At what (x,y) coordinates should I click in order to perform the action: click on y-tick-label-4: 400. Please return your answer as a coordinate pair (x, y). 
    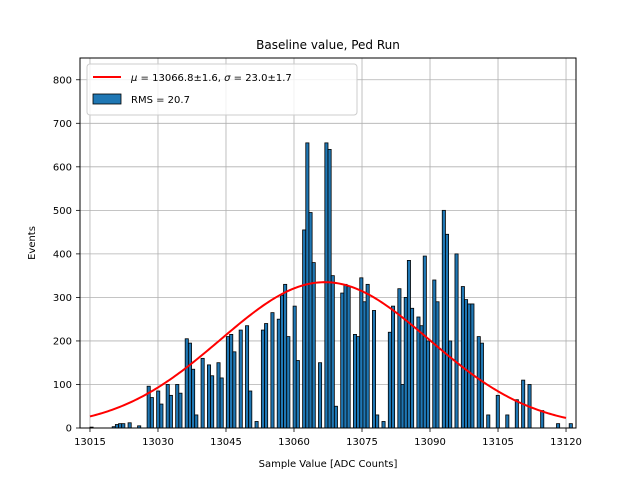
    Looking at the image, I should click on (62, 254).